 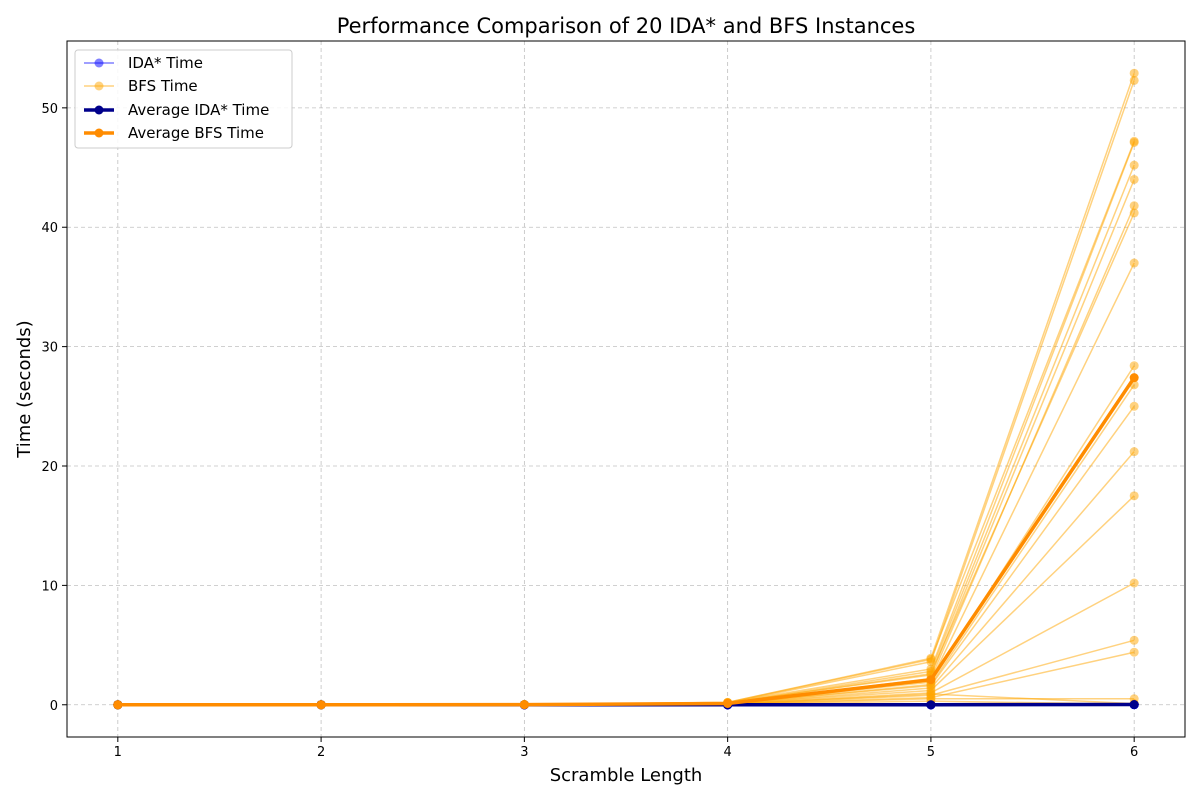 What do you see at coordinates (49, 467) in the screenshot?
I see `y-tick-label: 20` at bounding box center [49, 467].